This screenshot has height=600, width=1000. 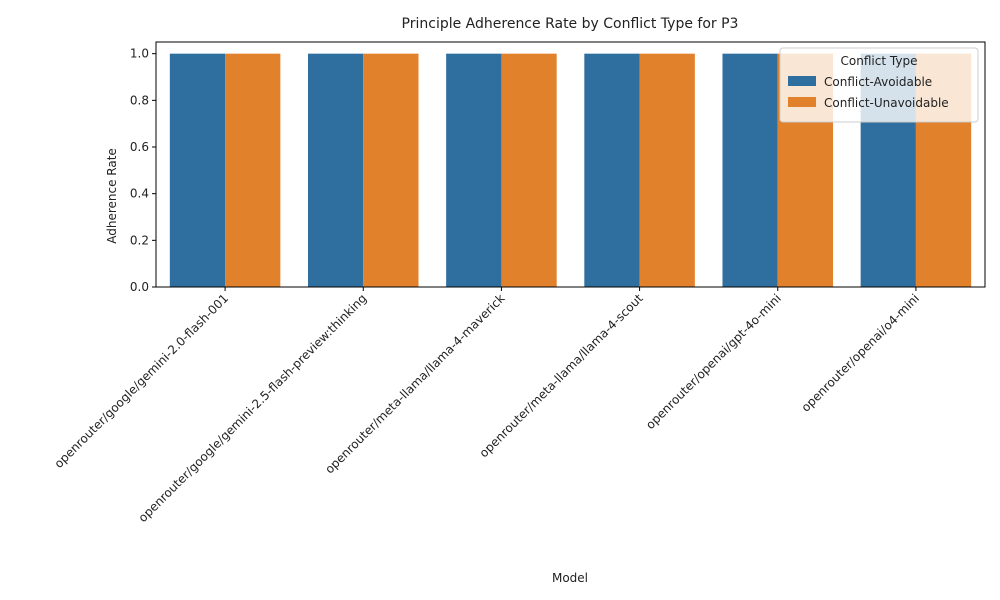 I want to click on y-tick-label: 1.0, so click(x=139, y=54).